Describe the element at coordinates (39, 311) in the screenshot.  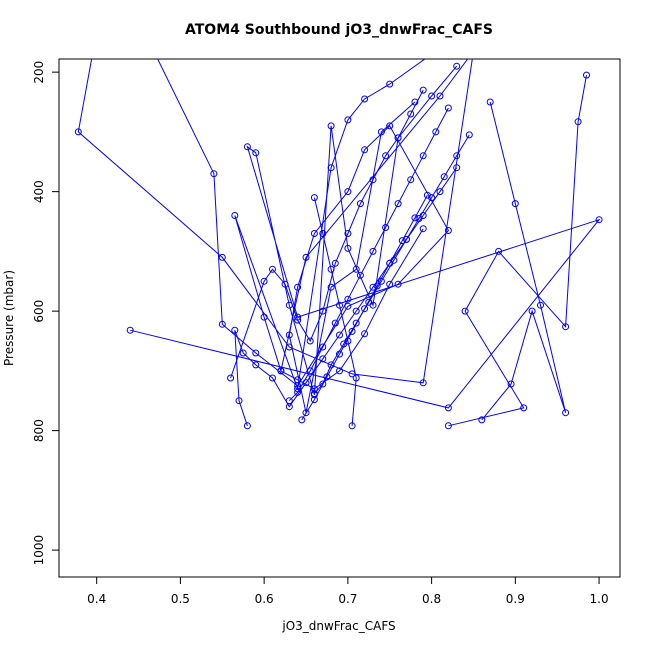
I see `y-tick-label: 600` at that location.